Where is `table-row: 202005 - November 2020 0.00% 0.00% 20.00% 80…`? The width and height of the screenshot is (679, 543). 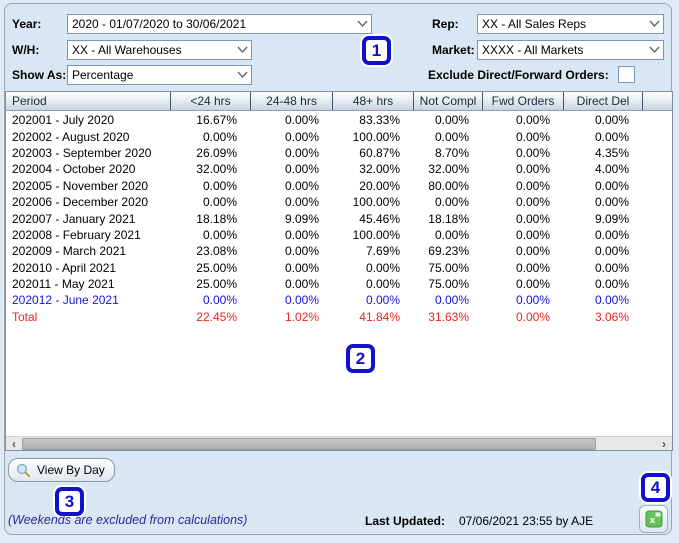
table-row: 202005 - November 2020 0.00% 0.00% 20.00% 80… is located at coordinates (339, 186).